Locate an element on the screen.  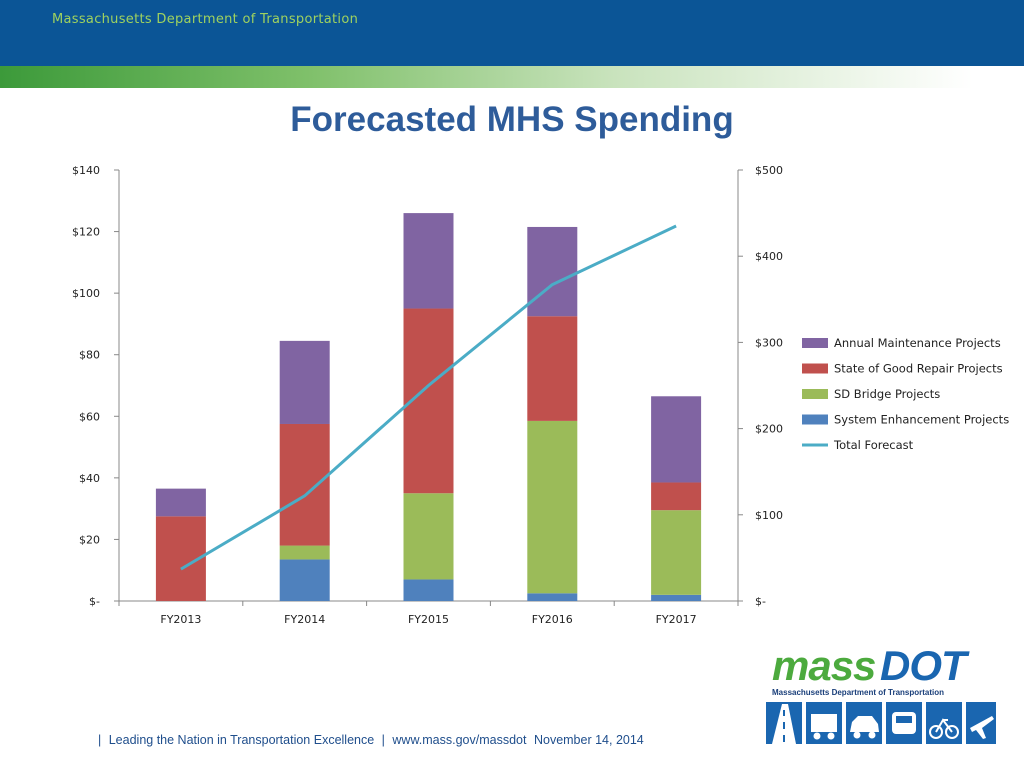
legend-label: System Enhancement Projects is located at coordinates (921, 420).